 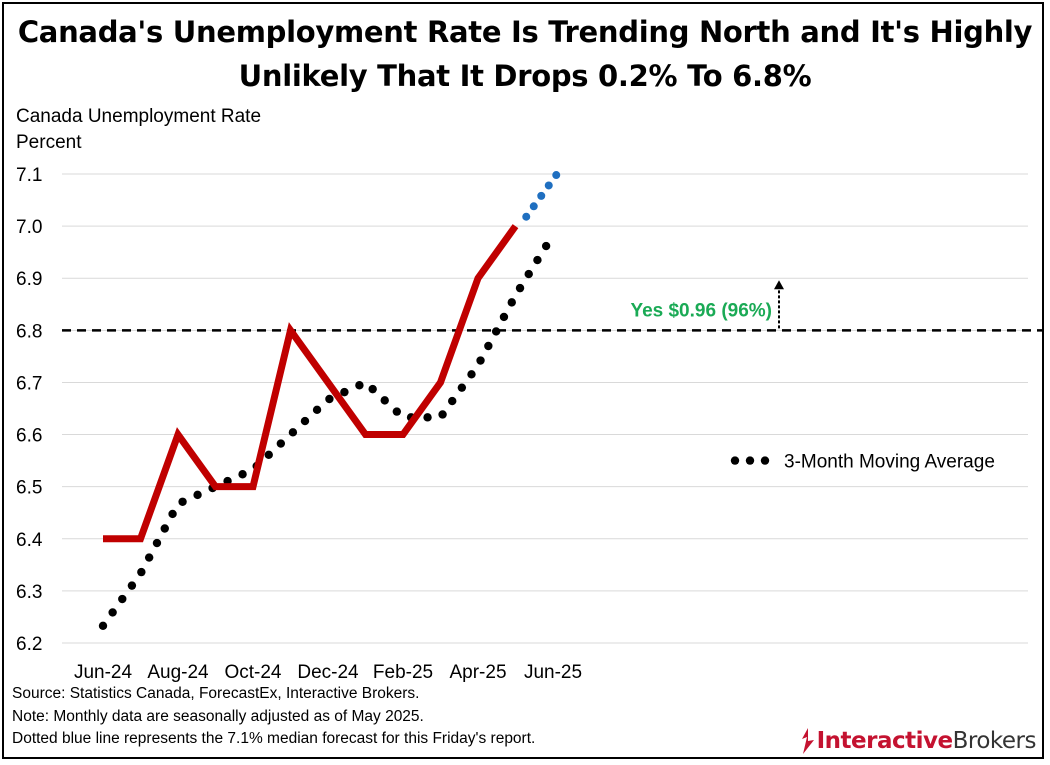 I want to click on legend-label: 3-Month Moving Average, so click(x=889, y=462).